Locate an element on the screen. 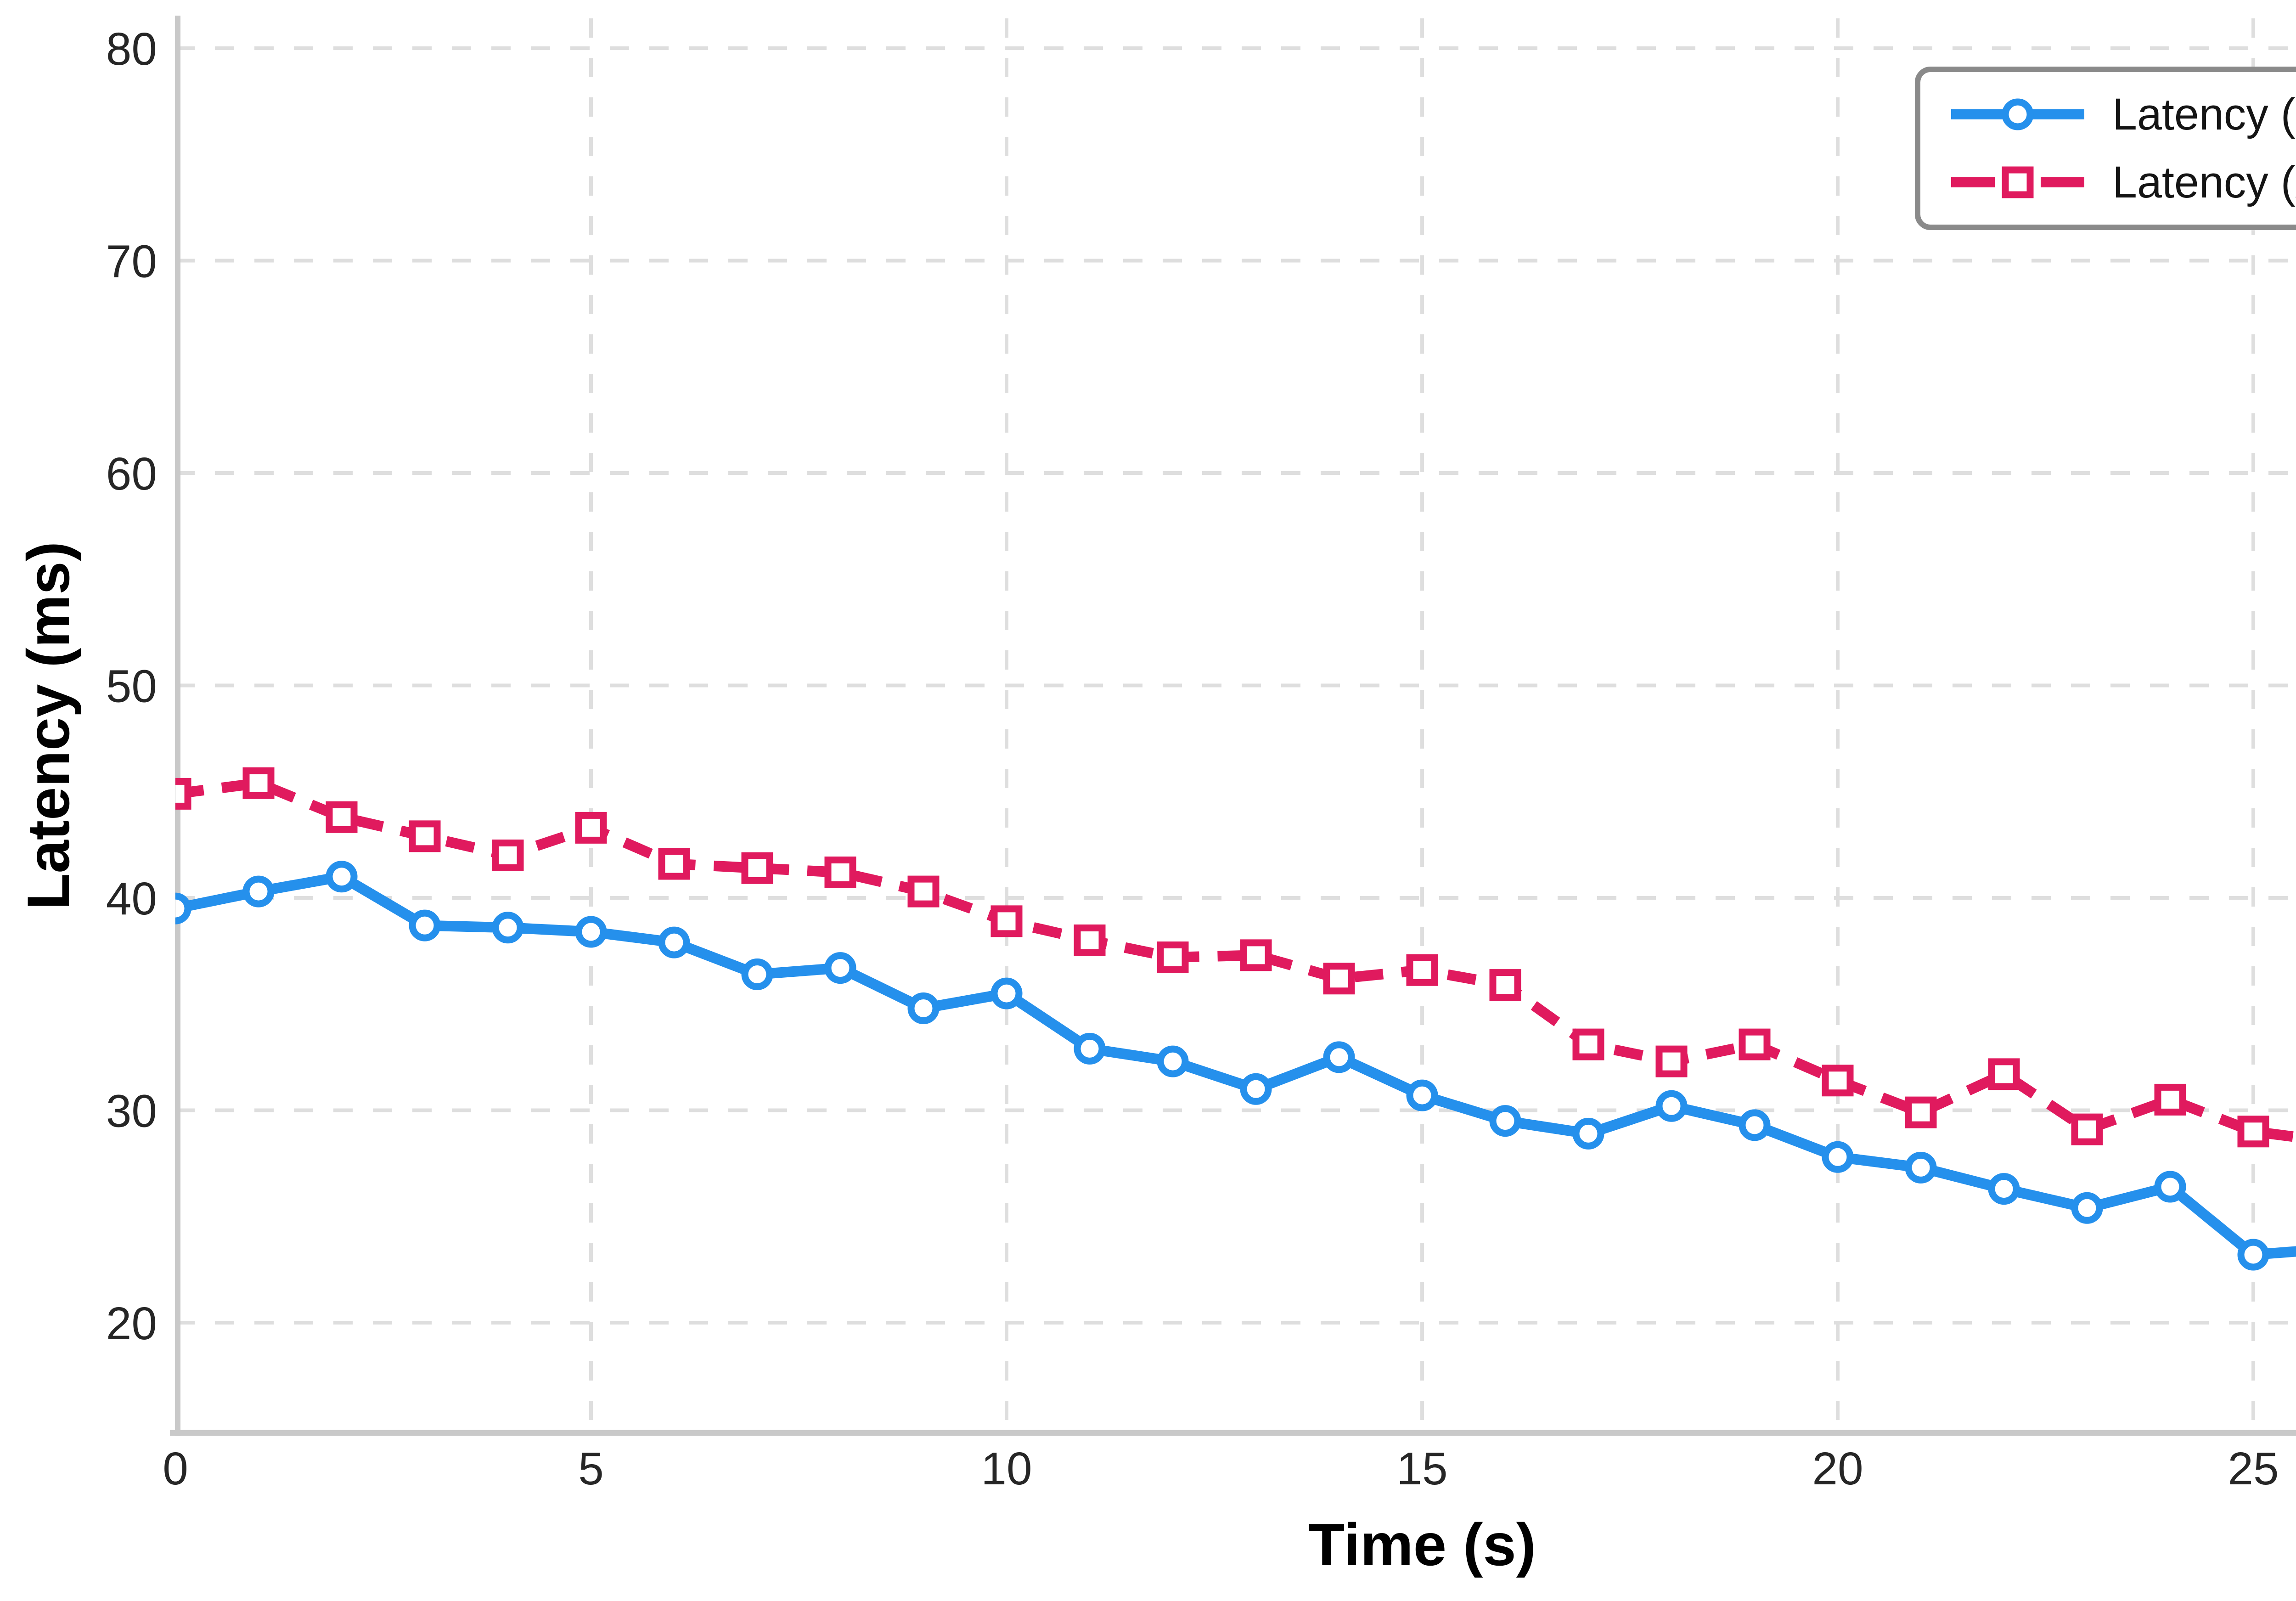  legend-swatch-line-circle-icon is located at coordinates (2018, 114).